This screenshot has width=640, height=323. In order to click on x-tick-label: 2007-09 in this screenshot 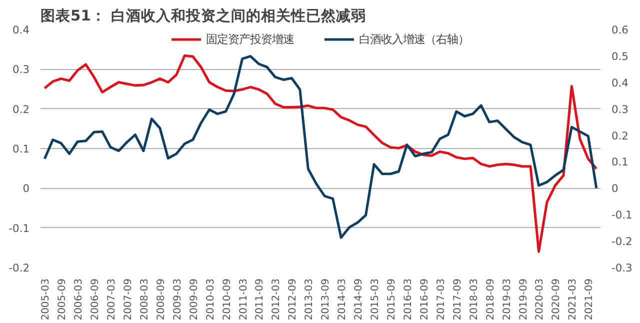, I will do `click(128, 299)`.